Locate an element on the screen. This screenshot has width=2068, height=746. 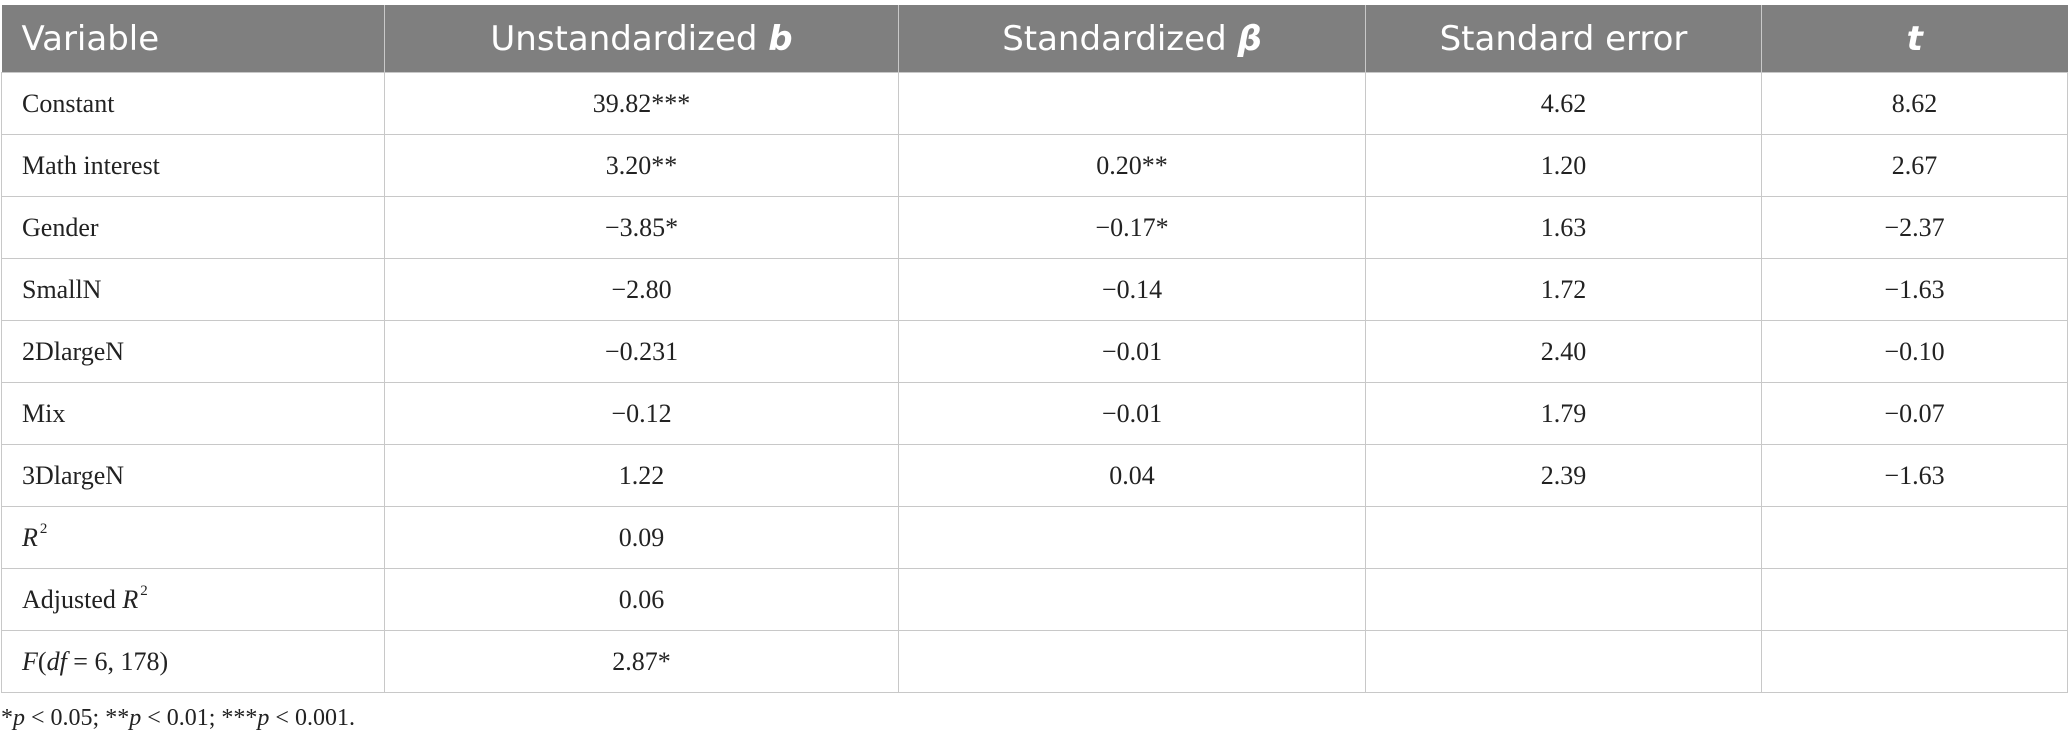
cell-b: 3.20** is located at coordinates (641, 165).